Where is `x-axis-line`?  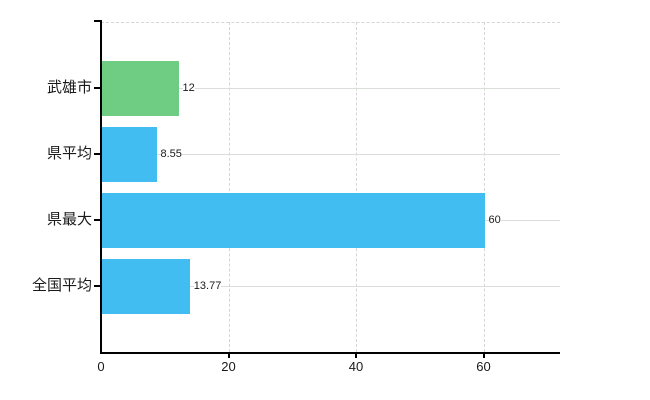
x-axis-line is located at coordinates (330, 353).